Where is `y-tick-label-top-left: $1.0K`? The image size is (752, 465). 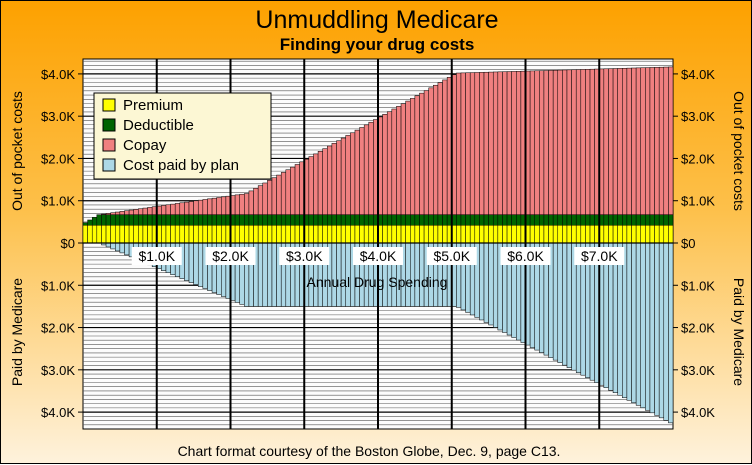 y-tick-label-top-left: $1.0K is located at coordinates (58, 201).